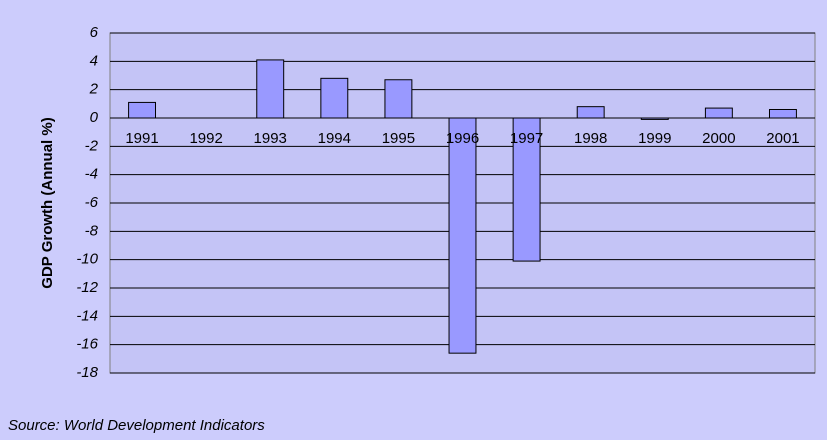 This screenshot has height=440, width=827. I want to click on y-tick-label: -14, so click(87, 315).